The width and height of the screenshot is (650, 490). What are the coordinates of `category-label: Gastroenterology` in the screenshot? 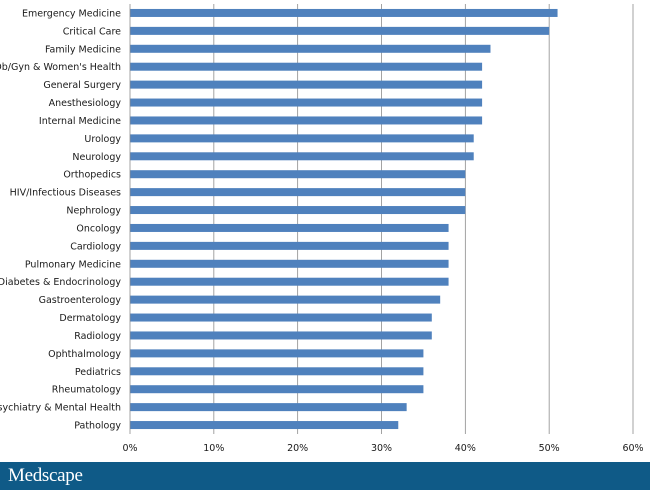 It's located at (80, 300).